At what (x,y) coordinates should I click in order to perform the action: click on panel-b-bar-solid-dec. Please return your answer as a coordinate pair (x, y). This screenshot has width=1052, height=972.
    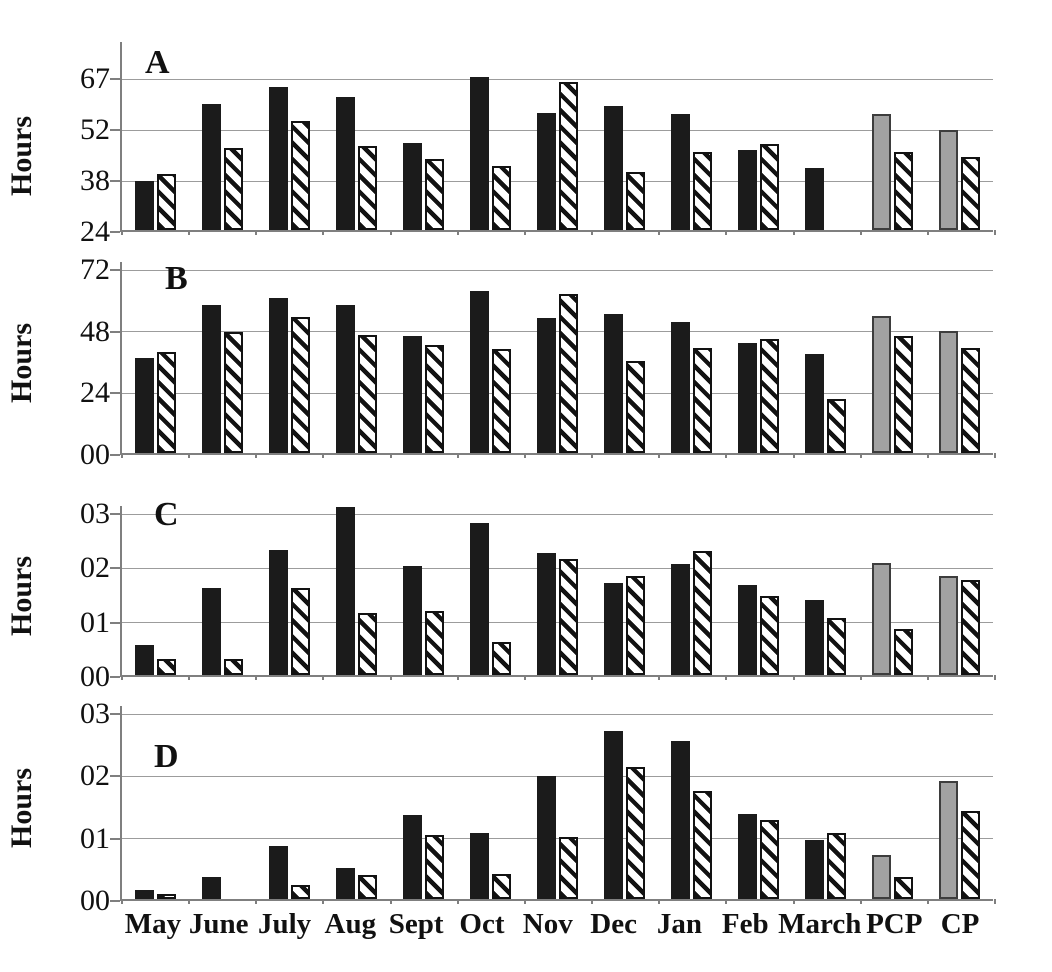
    Looking at the image, I should click on (613, 383).